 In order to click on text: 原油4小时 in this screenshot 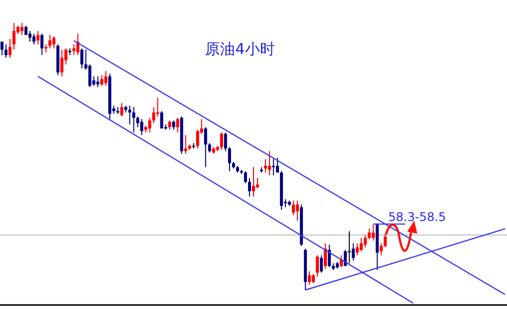, I will do `click(240, 49)`.